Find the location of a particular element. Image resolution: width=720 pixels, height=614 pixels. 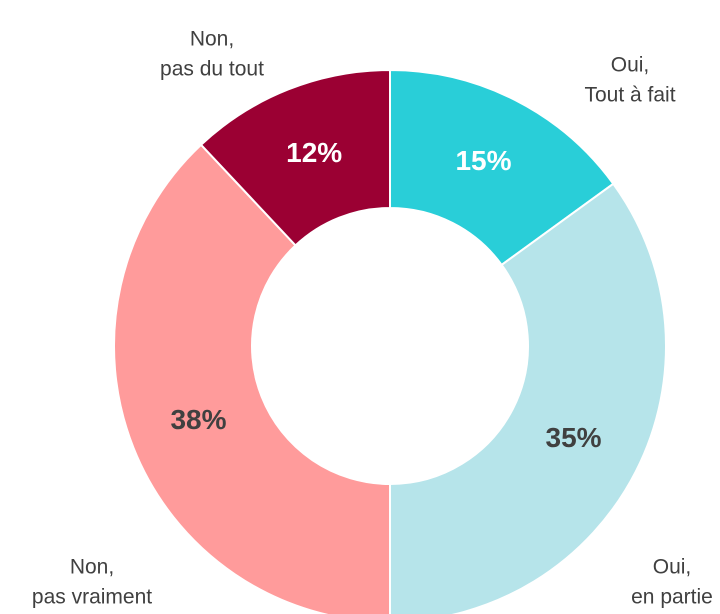

value-label: 15% is located at coordinates (483, 160).